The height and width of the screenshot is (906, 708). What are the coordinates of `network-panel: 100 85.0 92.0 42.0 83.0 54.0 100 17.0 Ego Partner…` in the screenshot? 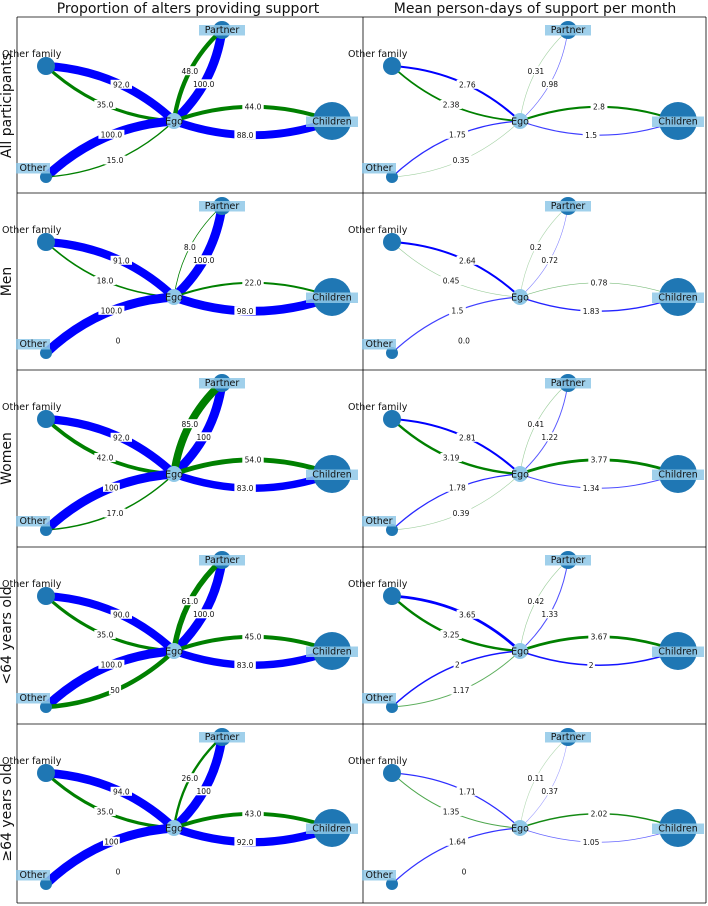 It's located at (180, 455).